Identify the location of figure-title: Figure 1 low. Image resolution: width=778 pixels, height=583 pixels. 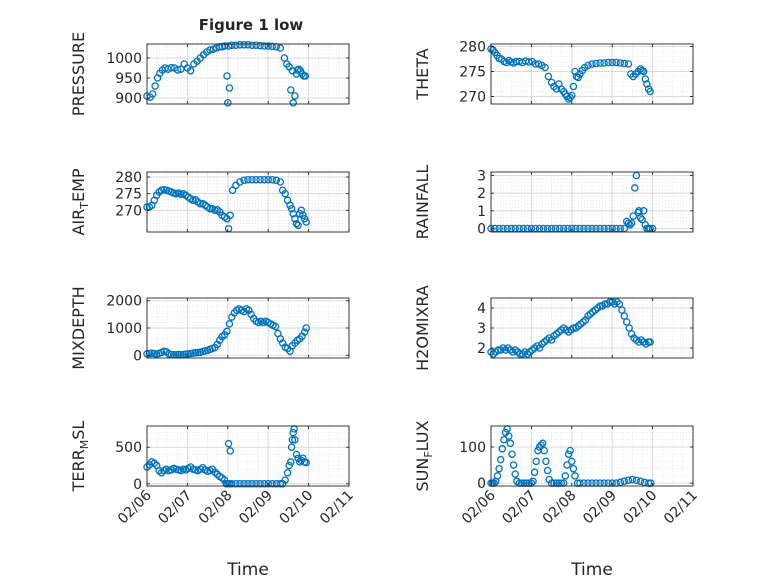
(251, 25).